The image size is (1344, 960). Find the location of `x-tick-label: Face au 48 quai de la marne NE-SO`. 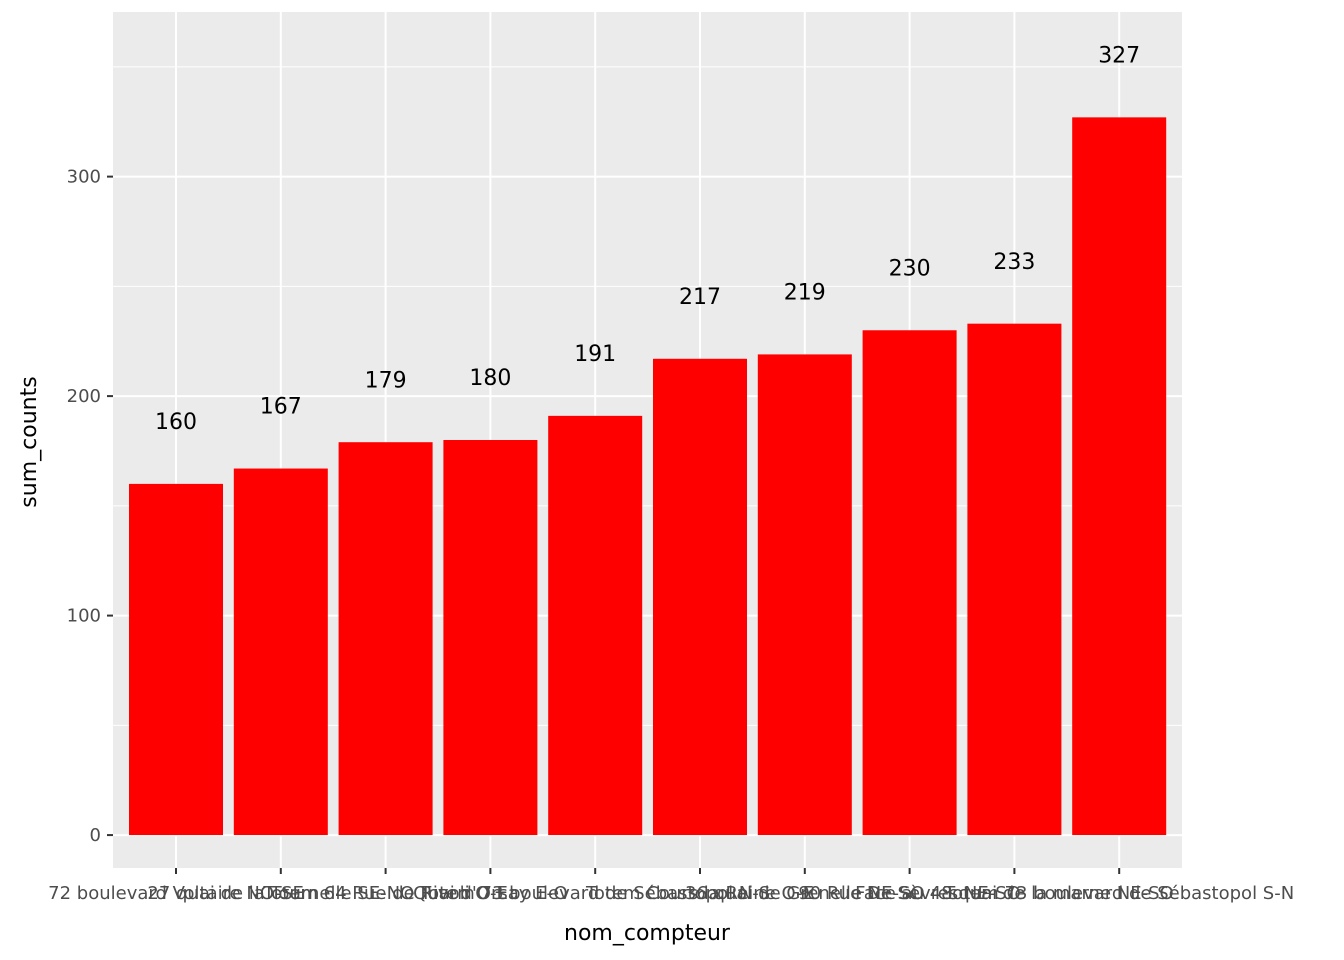

x-tick-label: Face au 48 quai de la marne NE-SO is located at coordinates (1014, 893).